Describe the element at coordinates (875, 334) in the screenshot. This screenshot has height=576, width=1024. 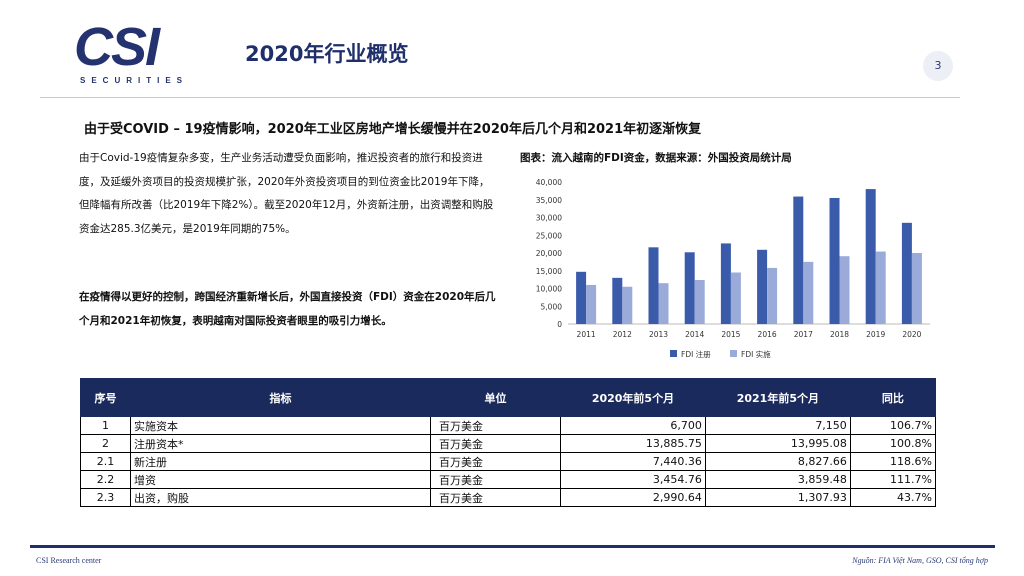
I see `x-tick-label: 2019` at that location.